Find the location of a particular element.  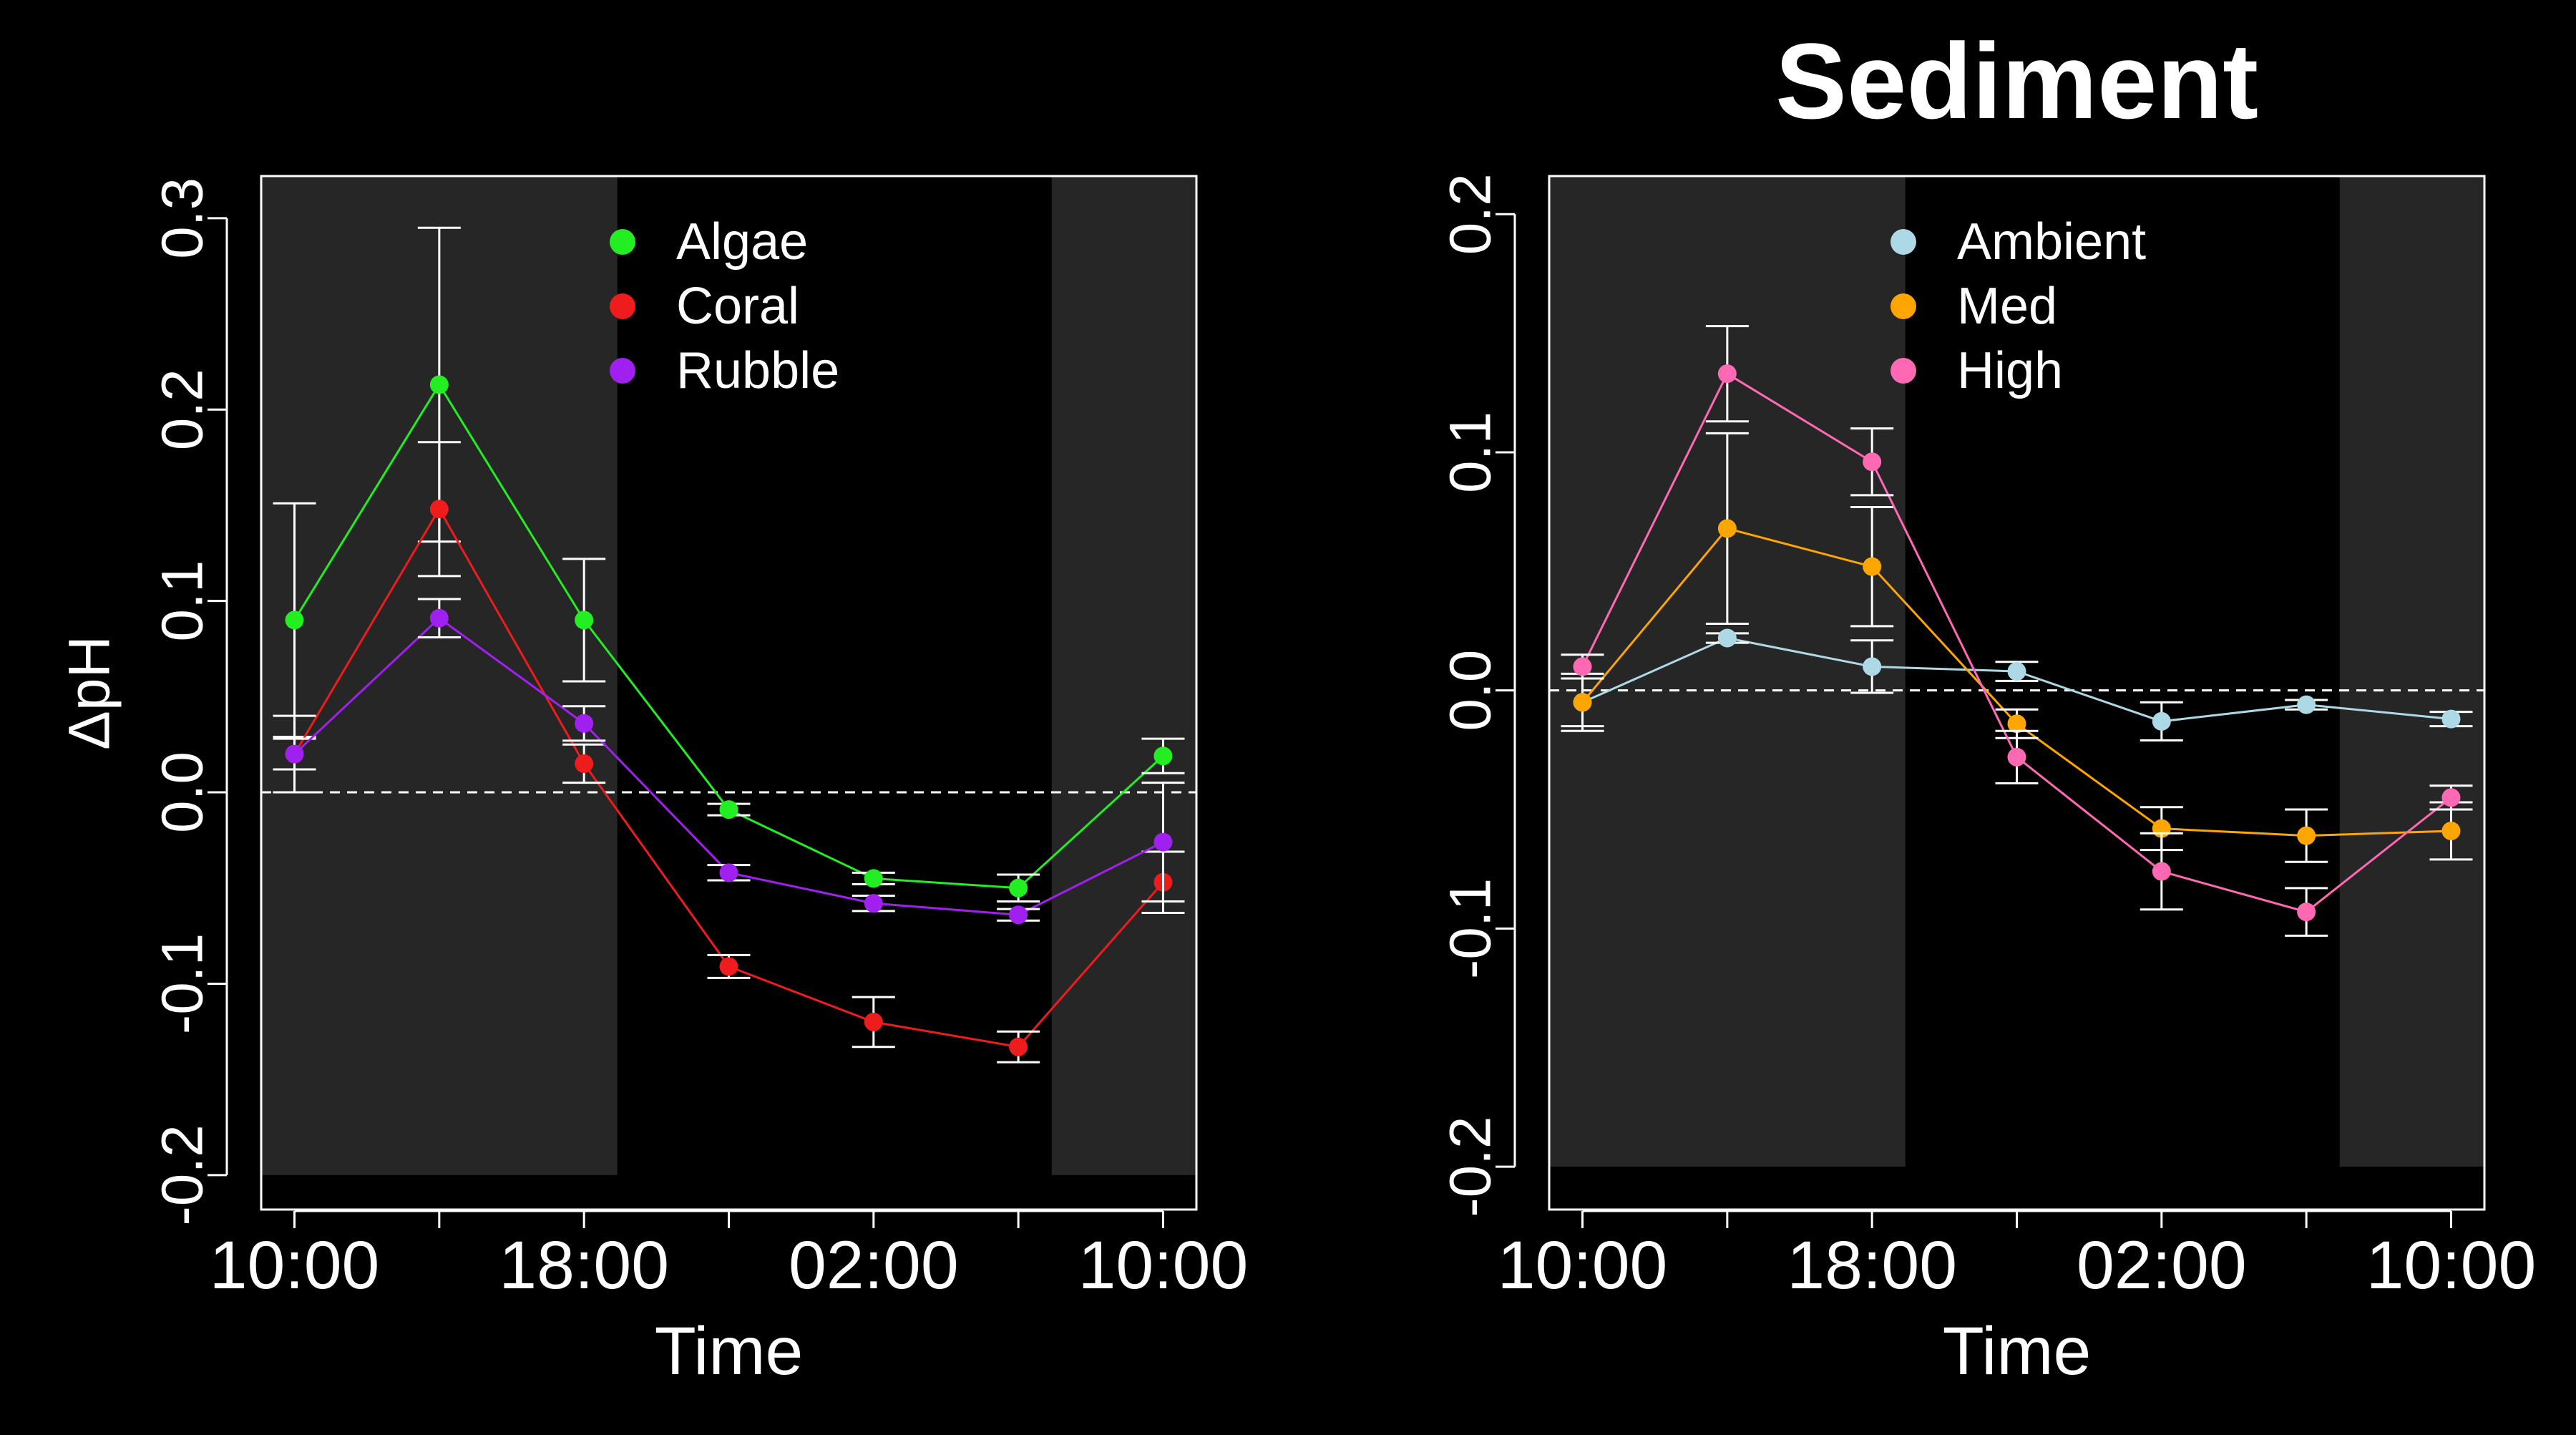

legend: Algae Coral Rubble is located at coordinates (724, 306).